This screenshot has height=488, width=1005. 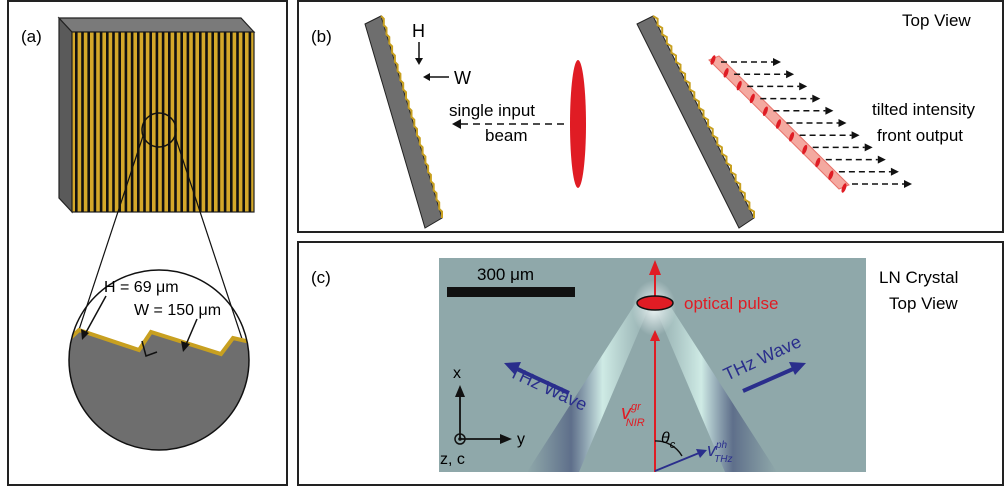 I want to click on input-pulse, so click(x=578, y=124).